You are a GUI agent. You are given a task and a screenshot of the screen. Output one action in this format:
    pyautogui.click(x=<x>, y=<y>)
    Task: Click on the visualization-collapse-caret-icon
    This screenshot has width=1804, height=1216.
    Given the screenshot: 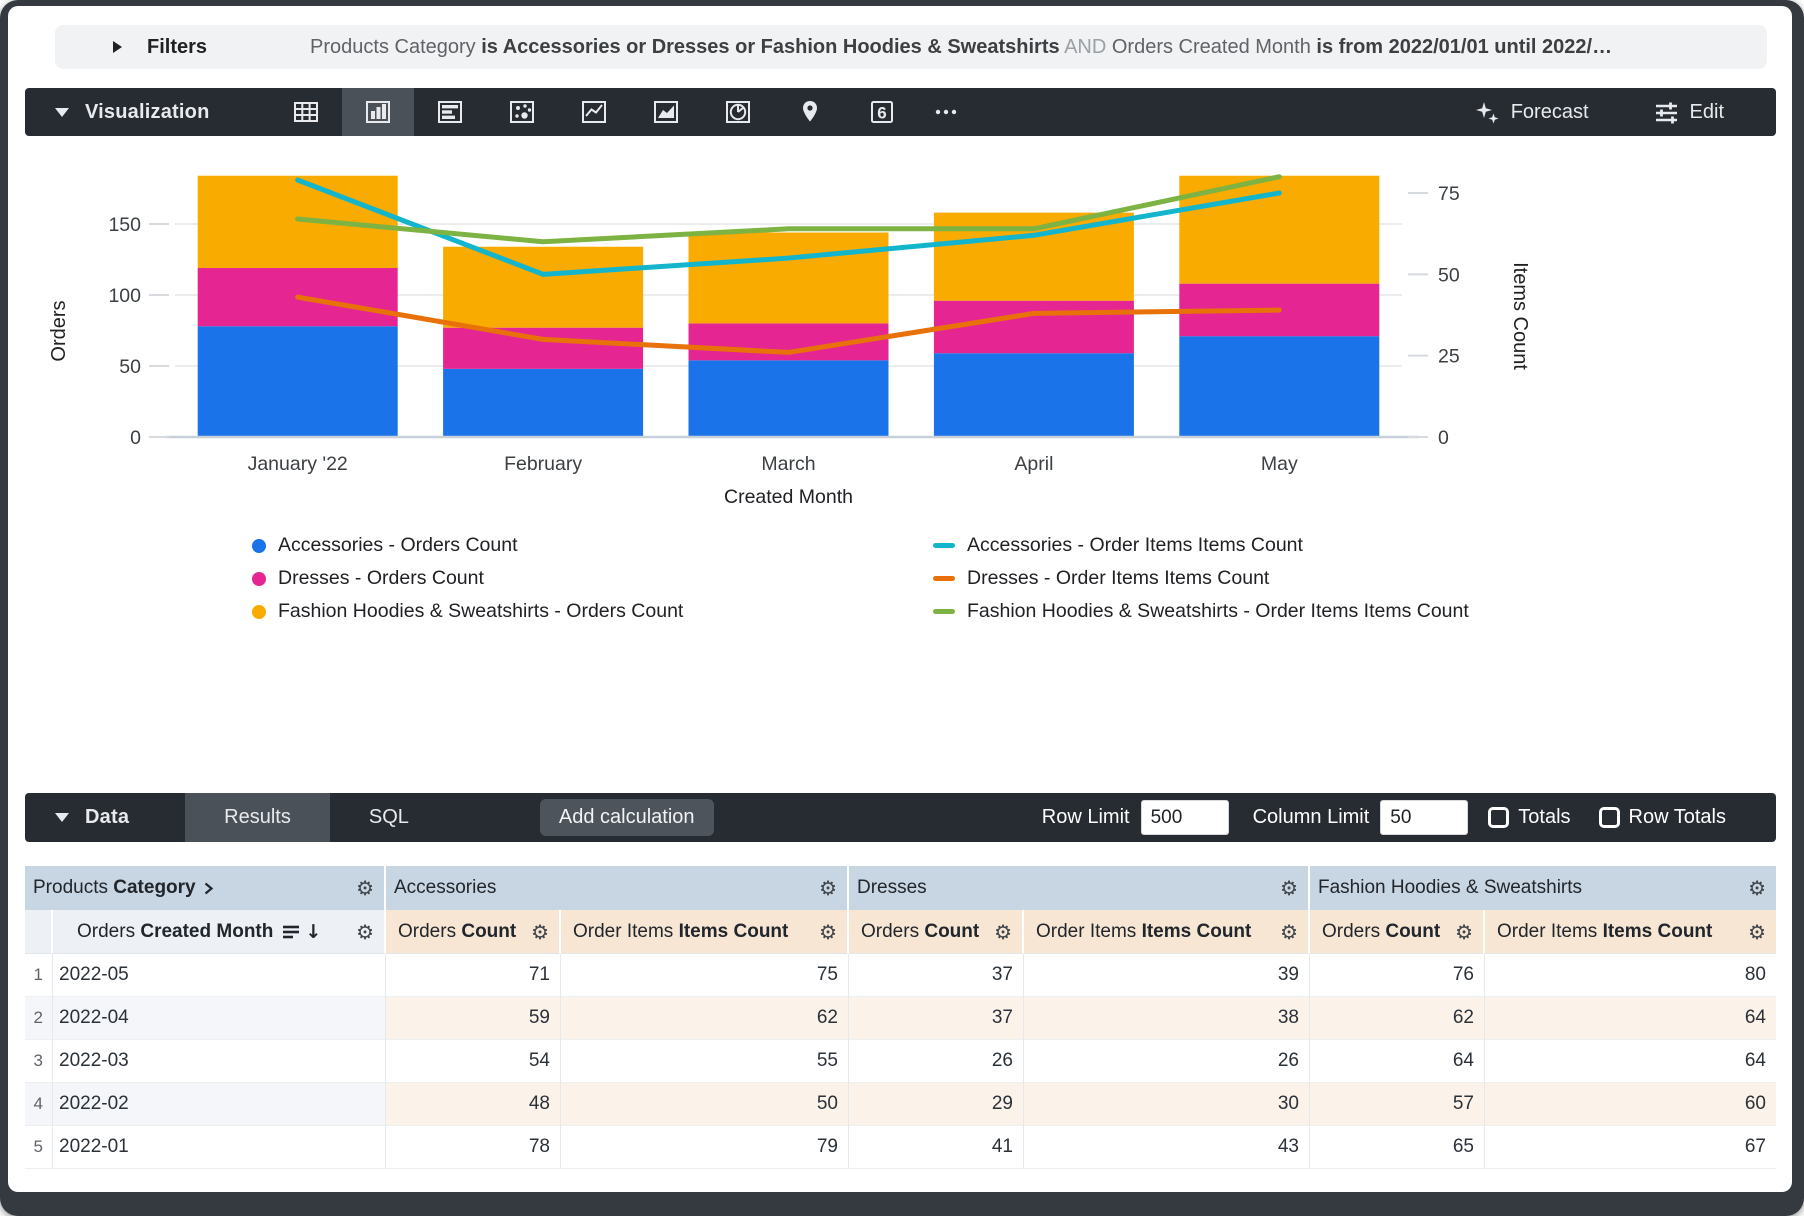 What is the action you would take?
    pyautogui.click(x=62, y=112)
    